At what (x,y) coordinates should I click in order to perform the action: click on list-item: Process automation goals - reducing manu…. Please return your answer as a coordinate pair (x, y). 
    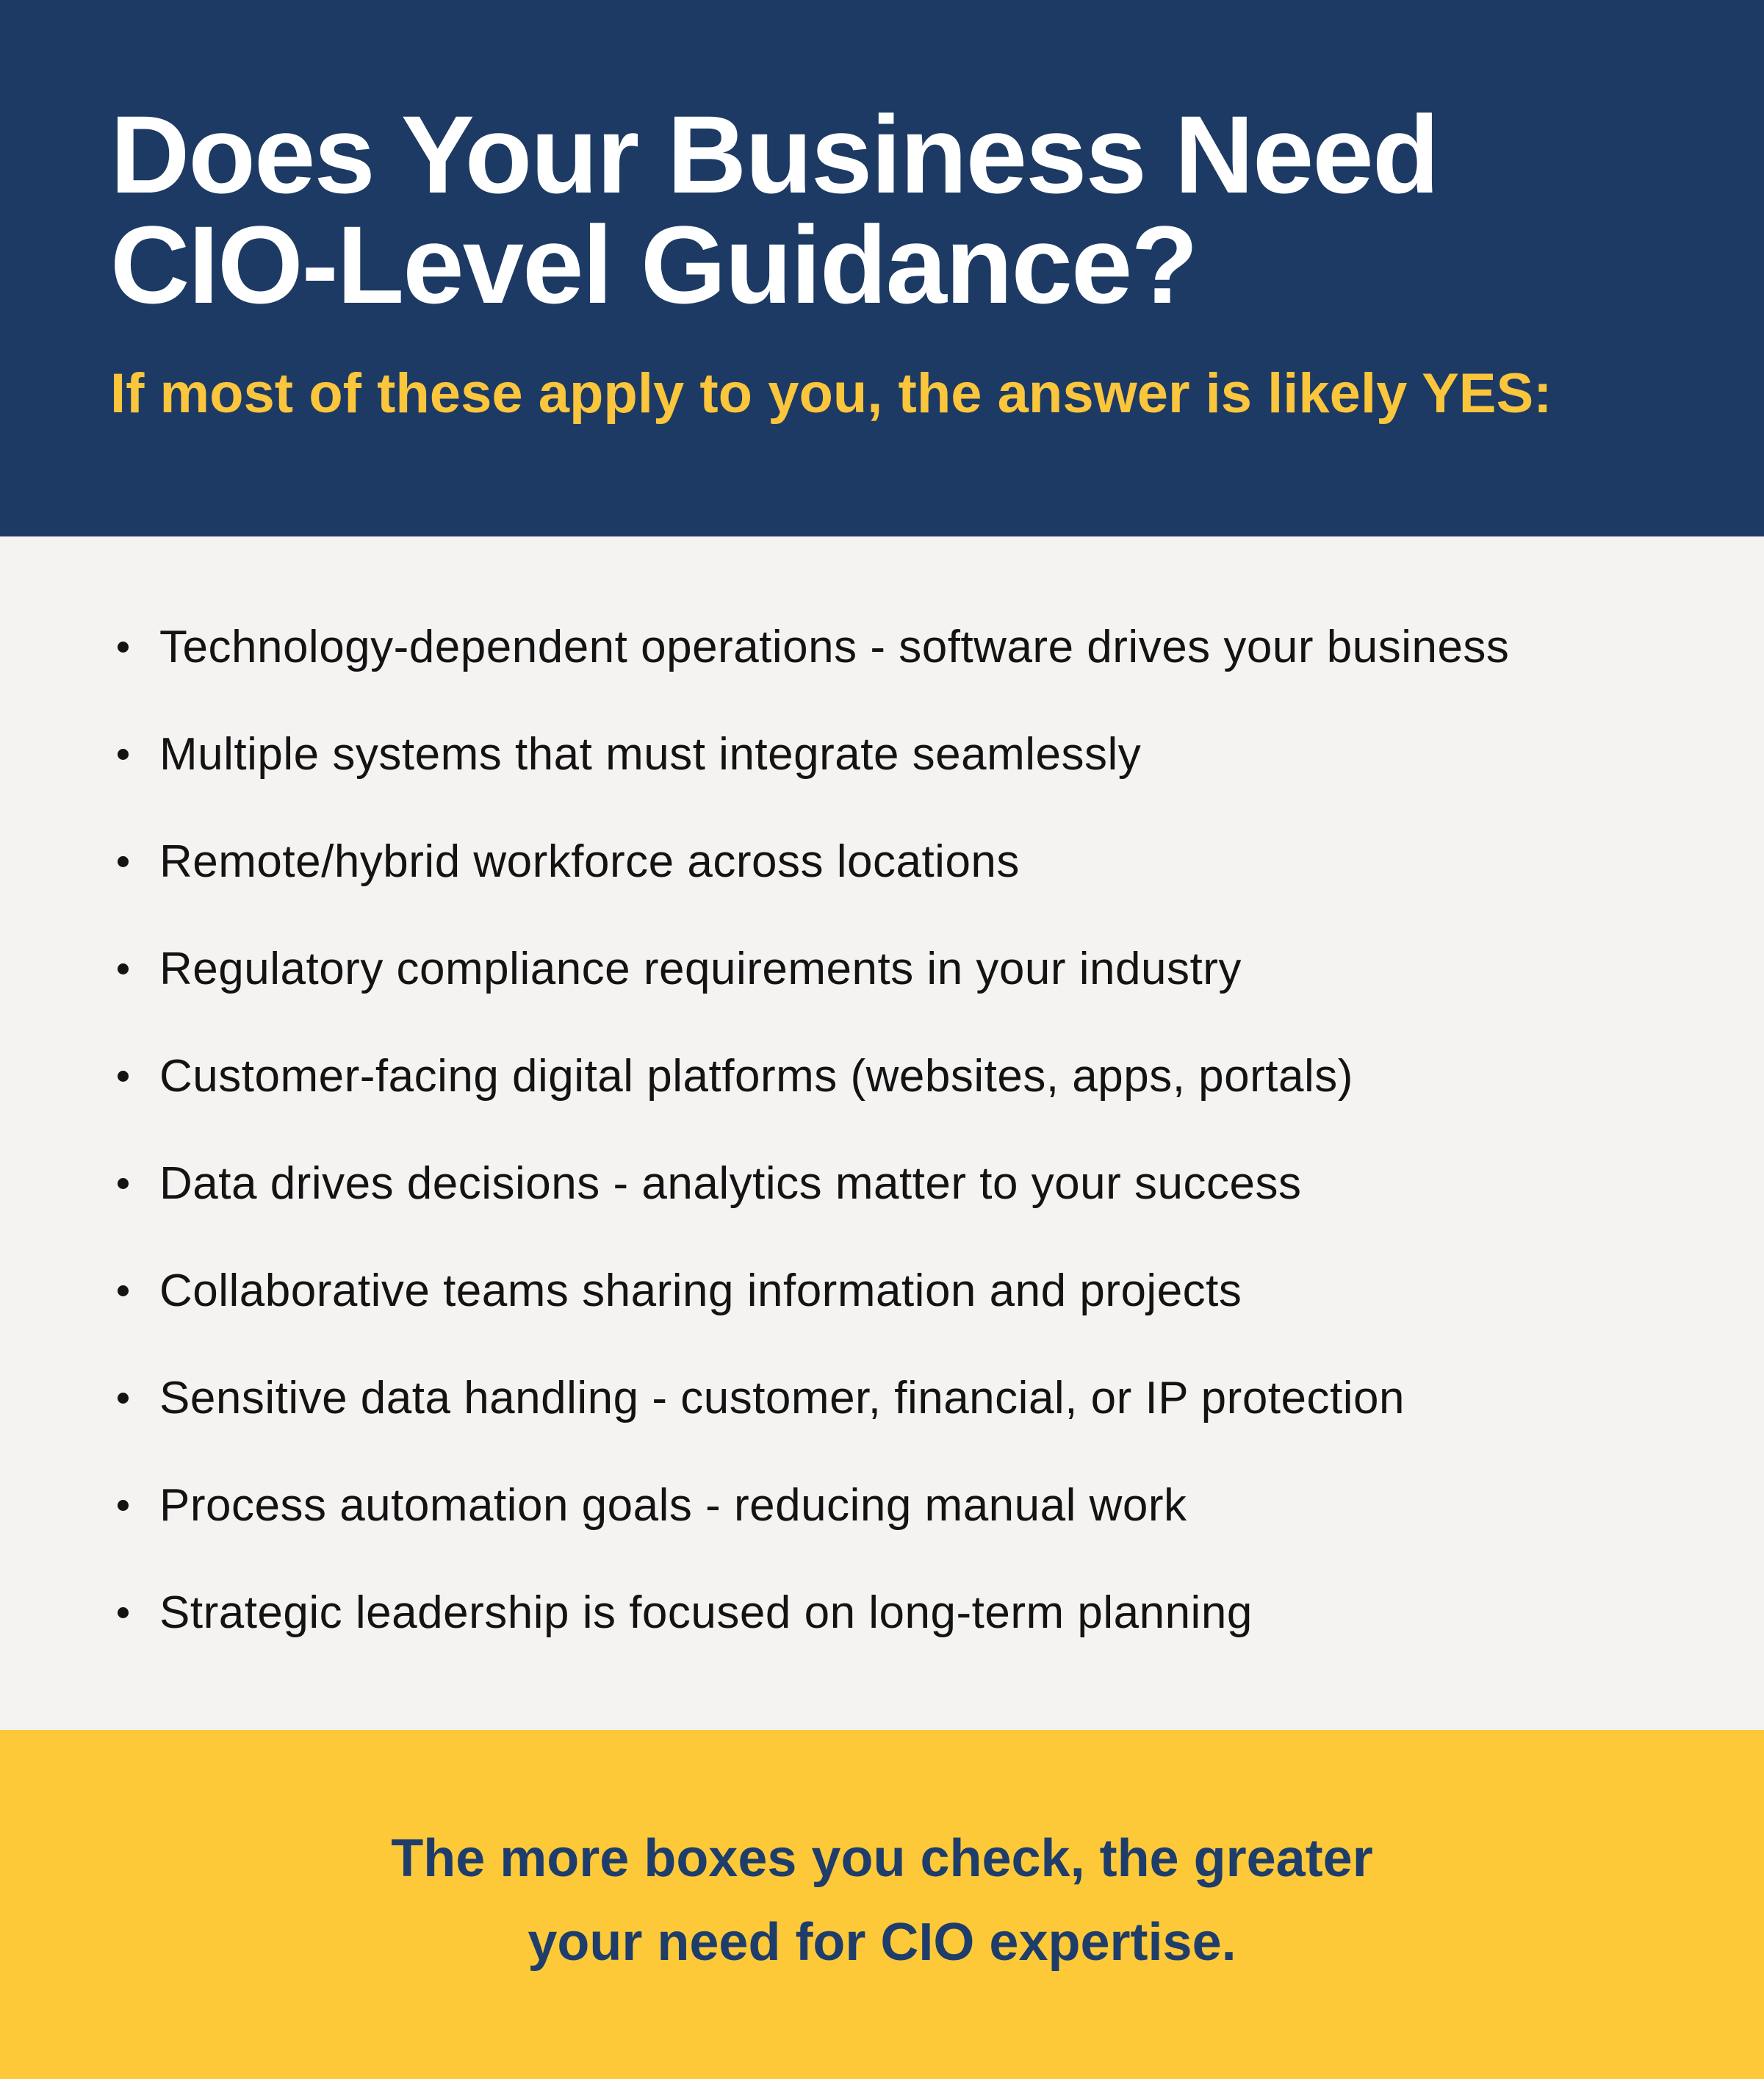
    Looking at the image, I should click on (893, 1506).